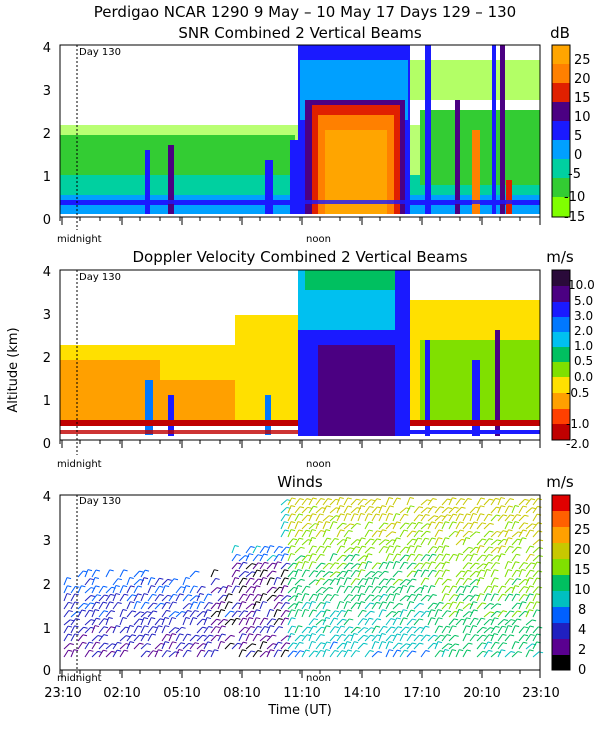  I want to click on snr-cell, so click(476, 172).